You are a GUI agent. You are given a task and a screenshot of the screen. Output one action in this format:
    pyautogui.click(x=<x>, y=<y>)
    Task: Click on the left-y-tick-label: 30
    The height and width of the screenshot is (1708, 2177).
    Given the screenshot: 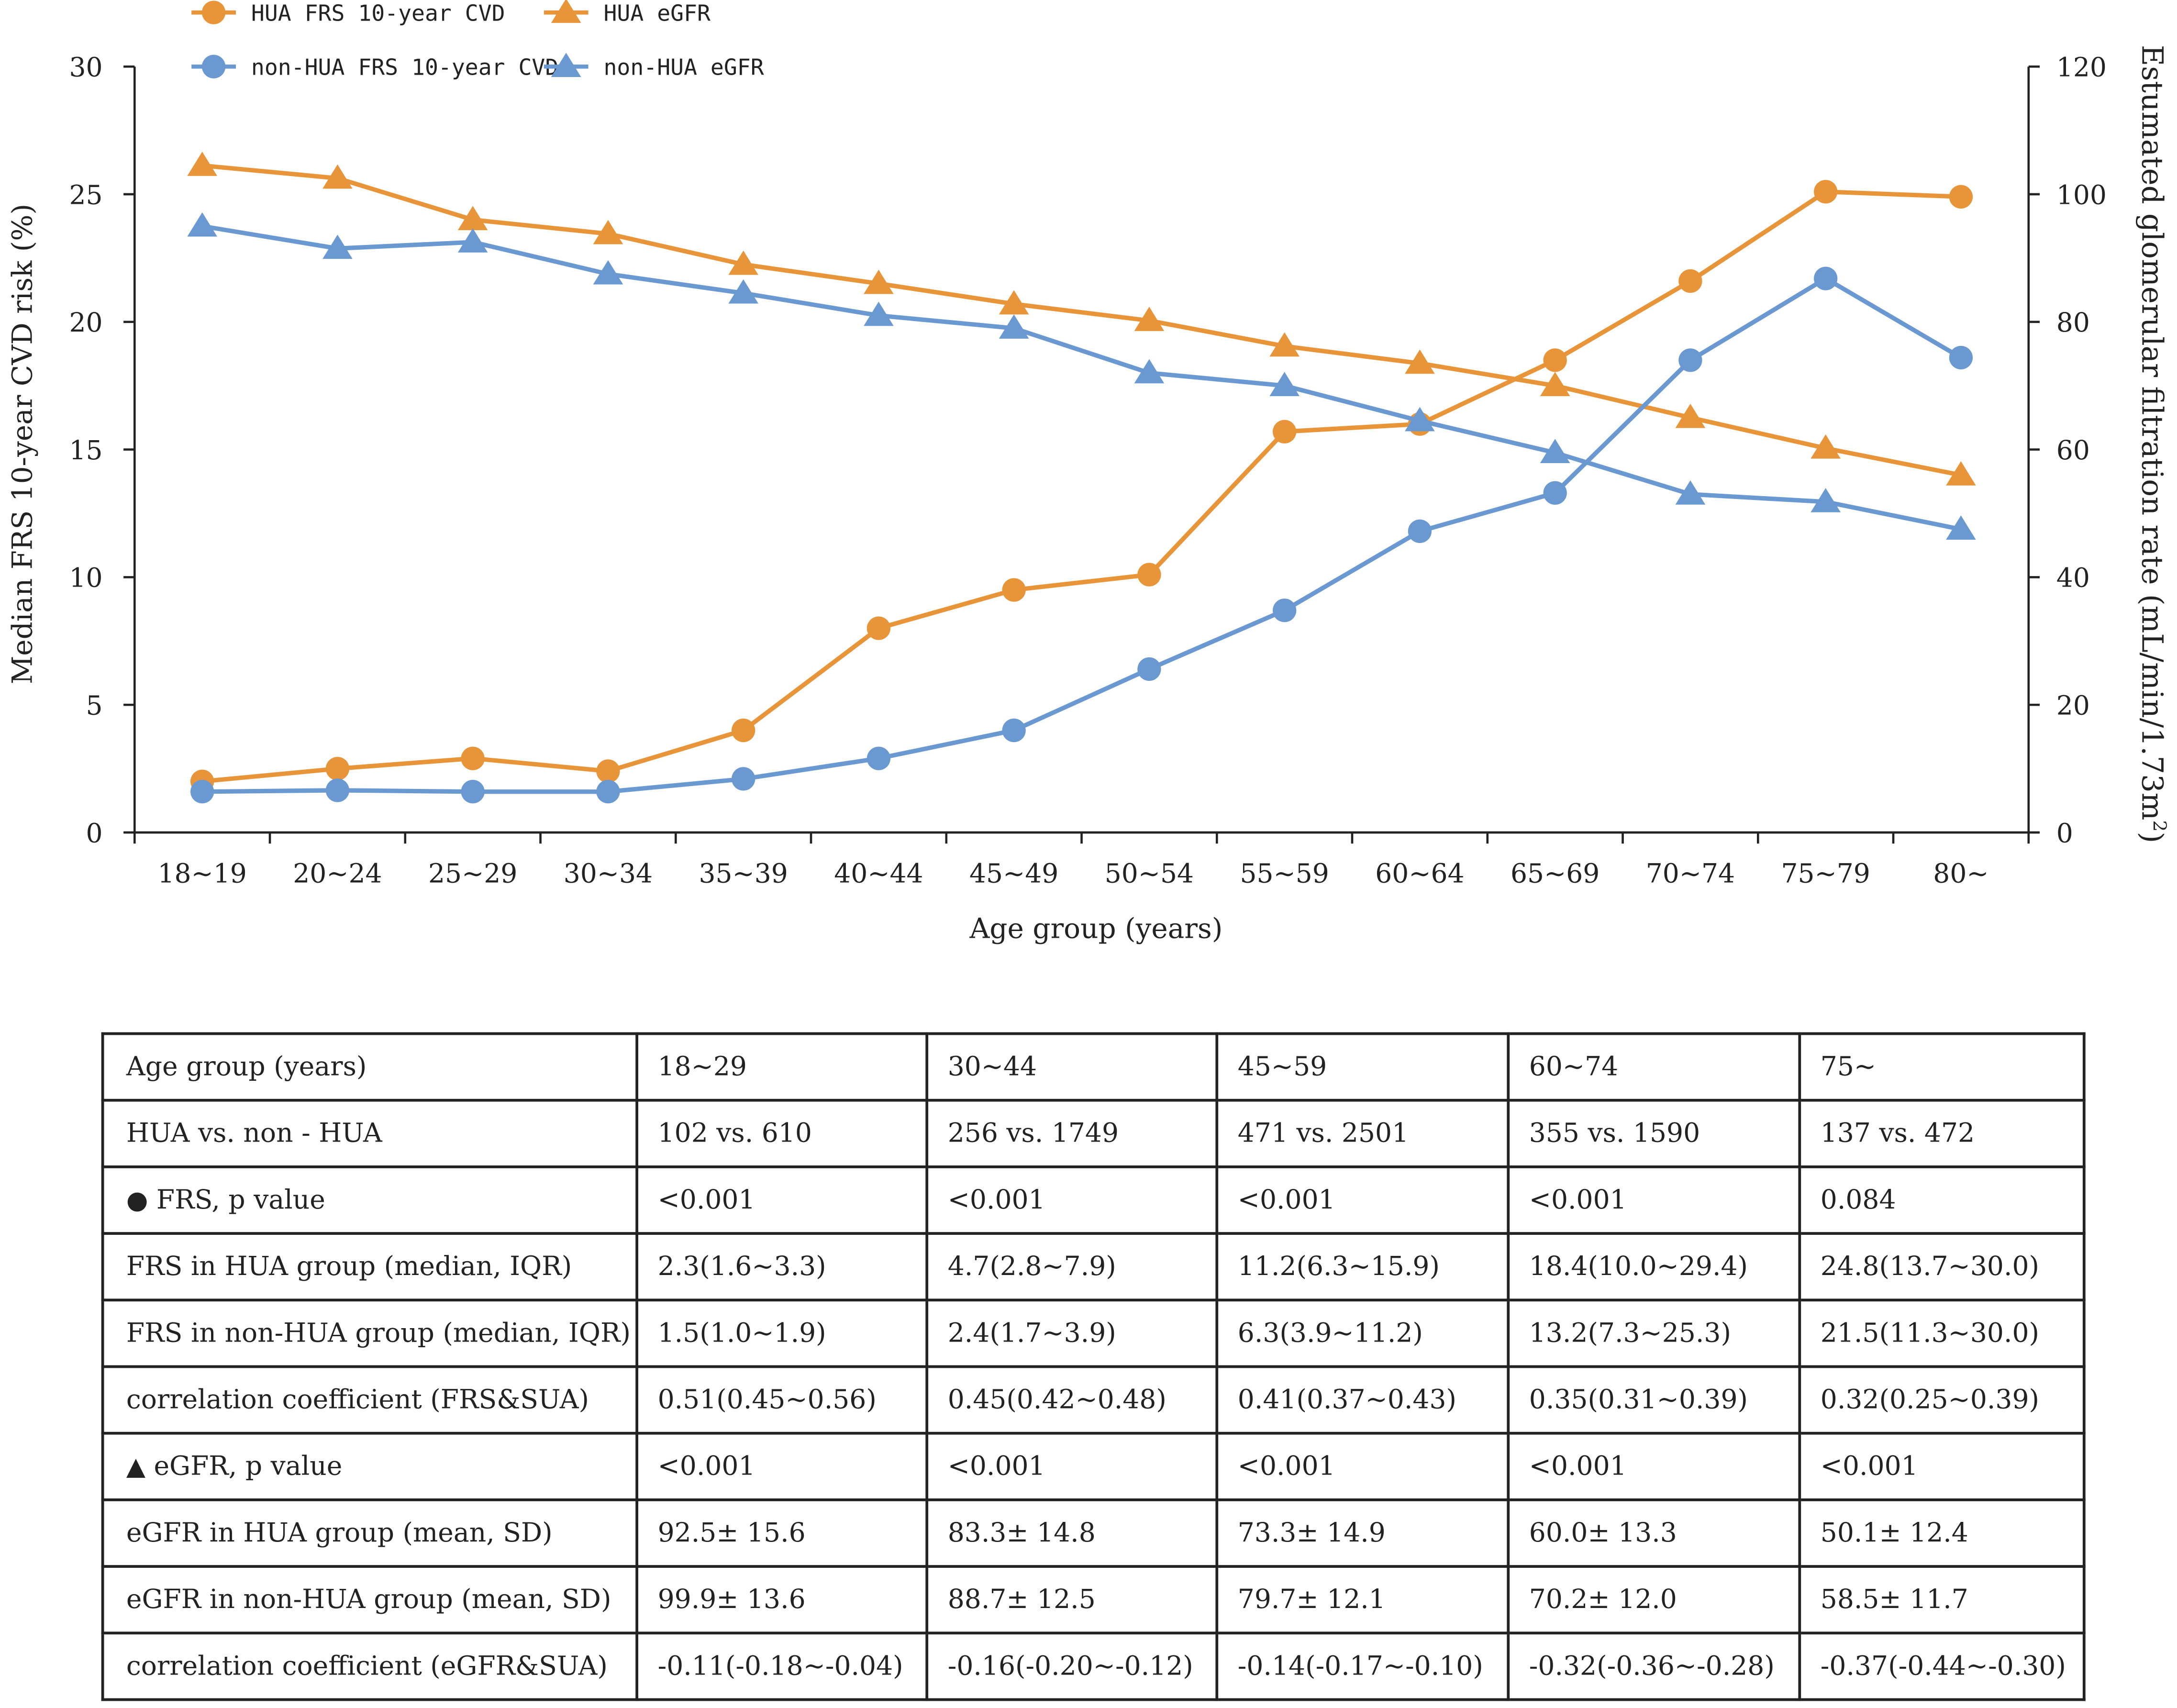 What is the action you would take?
    pyautogui.click(x=85, y=67)
    